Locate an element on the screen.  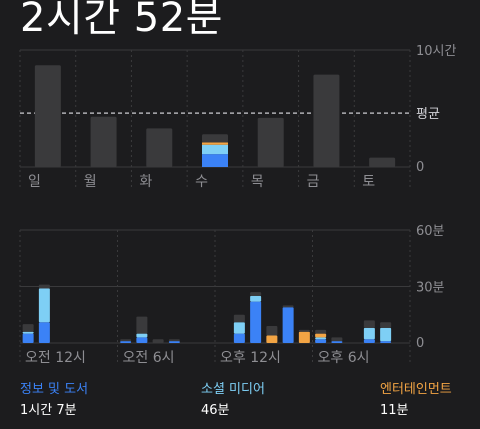
legend-label: 소셜 미디어 is located at coordinates (233, 389).